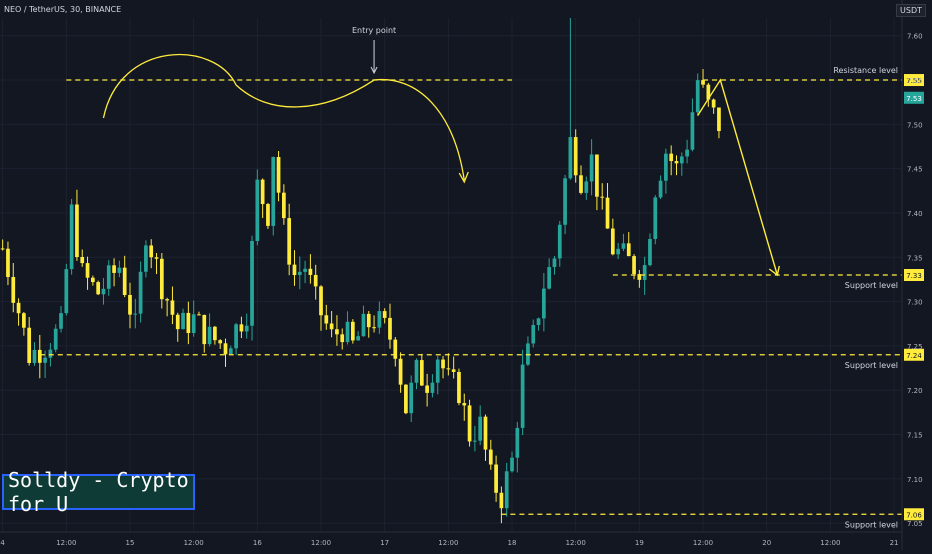 The height and width of the screenshot is (554, 932). Describe the element at coordinates (283, 117) in the screenshot. I see `hand-drawn-curve` at that location.